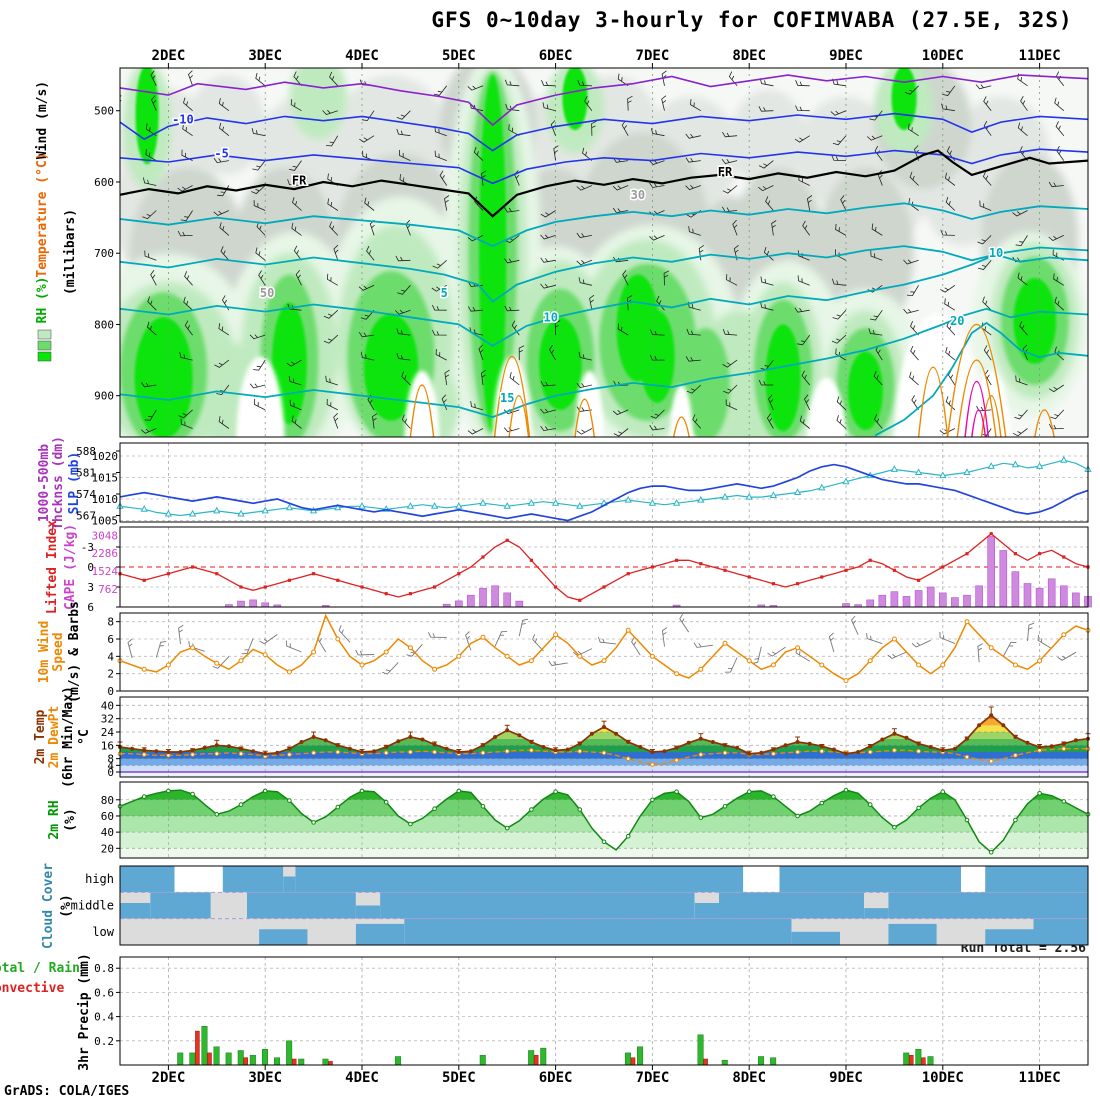 Image resolution: width=1100 pixels, height=1100 pixels. I want to click on rh-legend-swatch-mid, so click(44, 345).